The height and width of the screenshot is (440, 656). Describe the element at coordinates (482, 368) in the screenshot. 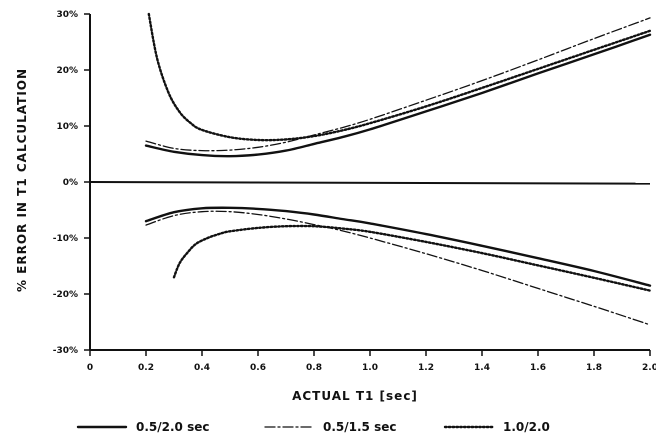

I see `x-tick-label: 1.4` at that location.